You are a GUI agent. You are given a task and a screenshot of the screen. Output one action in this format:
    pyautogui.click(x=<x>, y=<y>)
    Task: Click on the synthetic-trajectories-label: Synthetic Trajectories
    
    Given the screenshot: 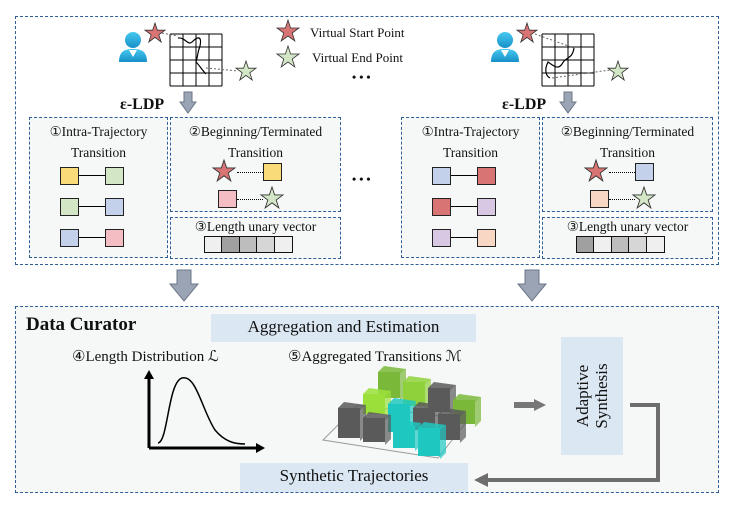 What is the action you would take?
    pyautogui.click(x=354, y=475)
    